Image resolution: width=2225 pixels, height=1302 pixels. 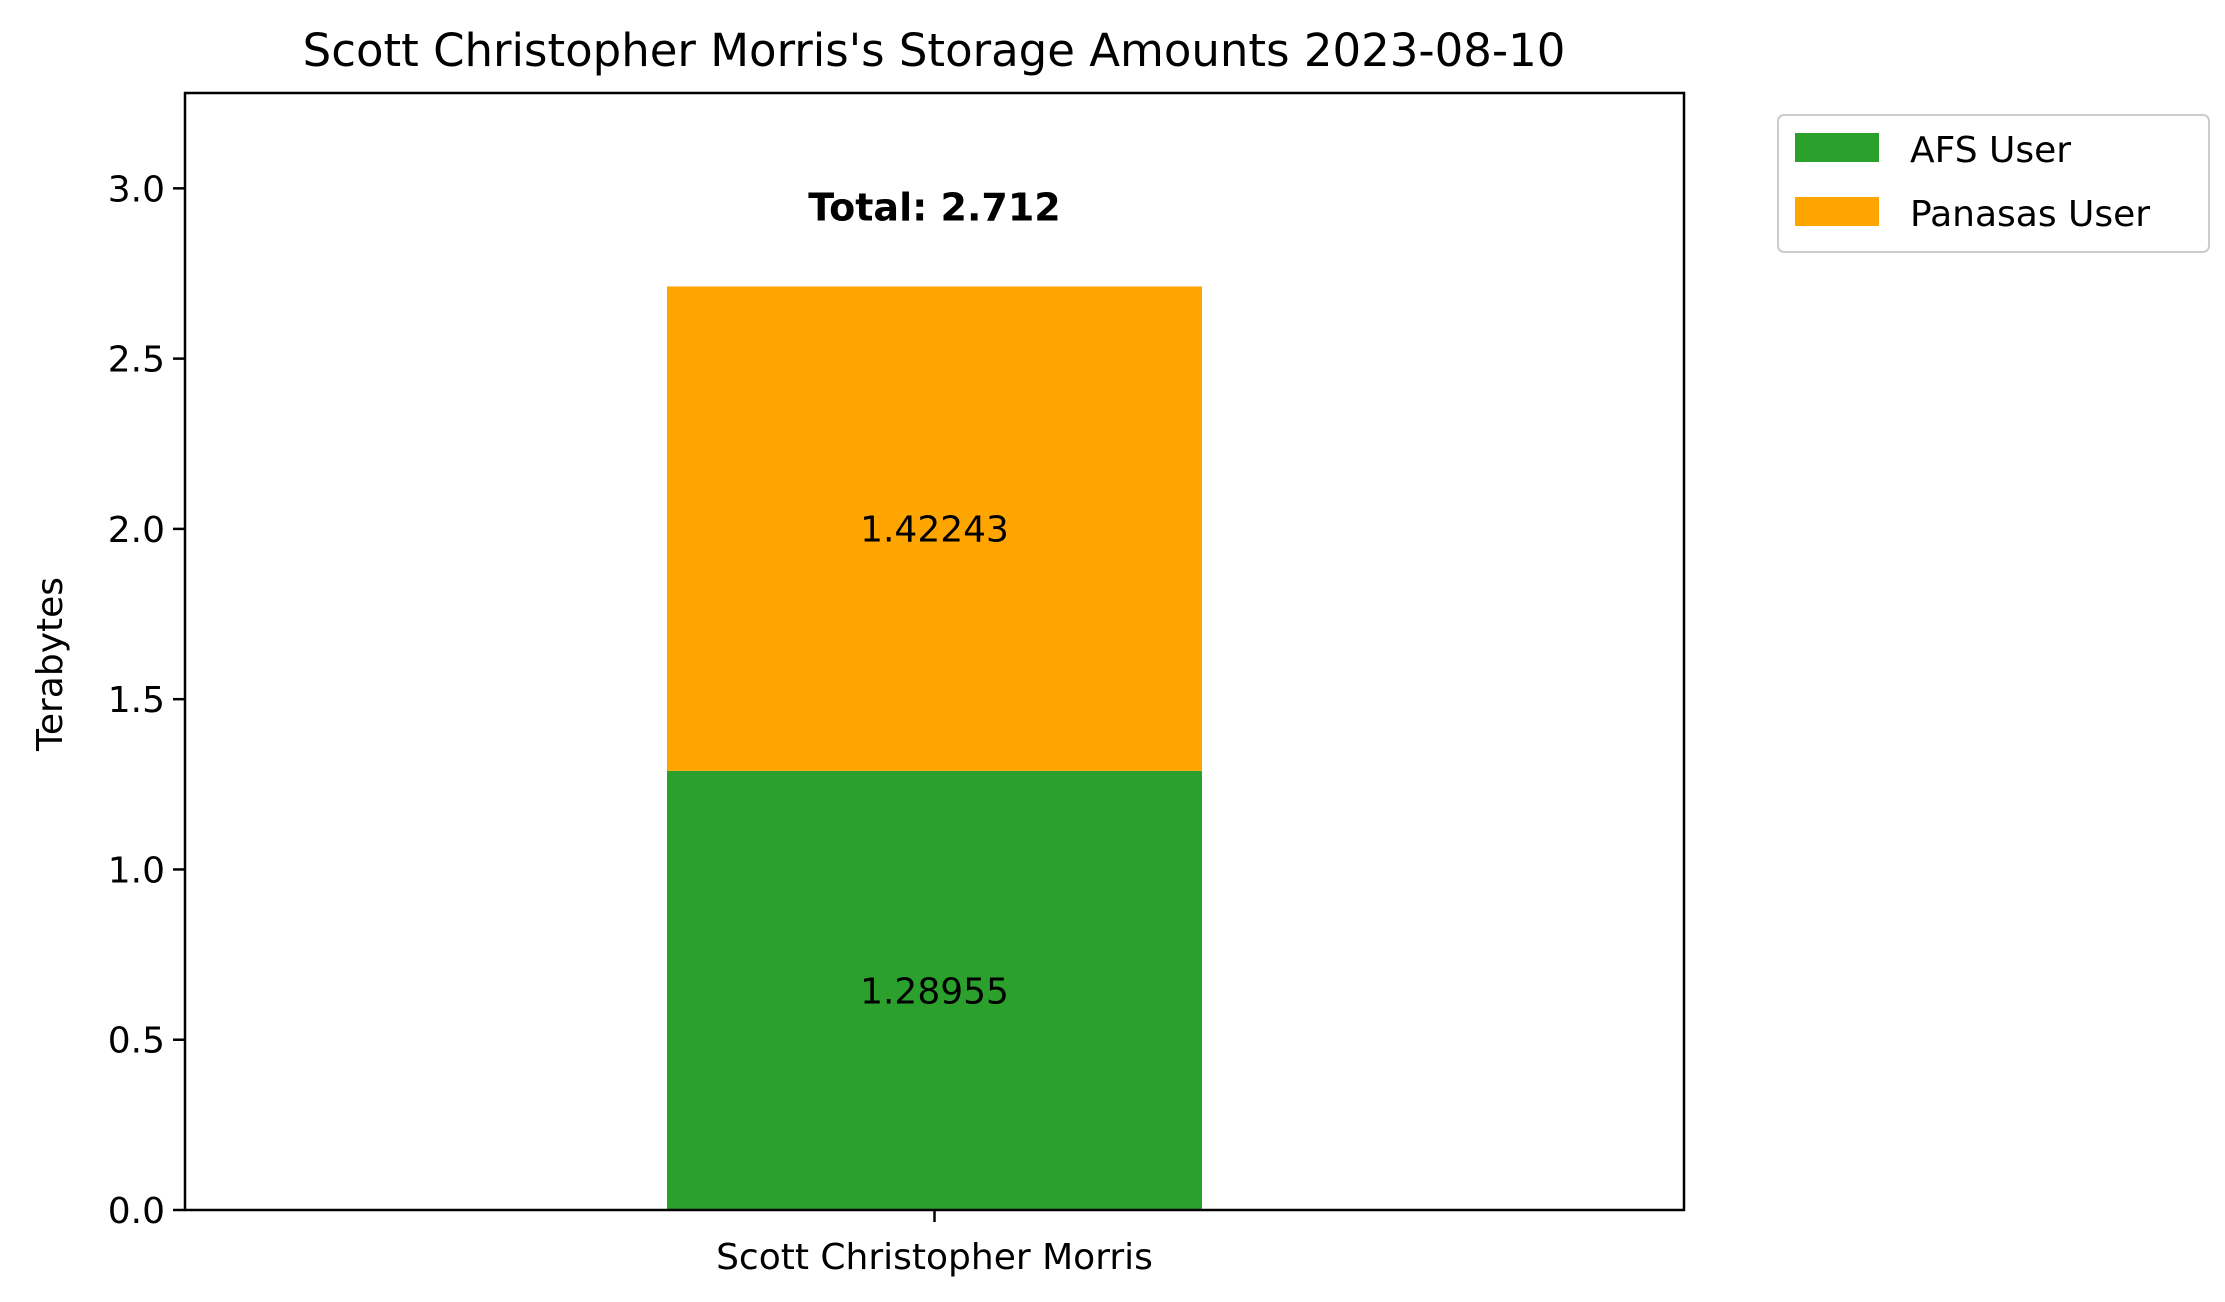 What do you see at coordinates (136, 360) in the screenshot?
I see `y-tick-label: 2.5` at bounding box center [136, 360].